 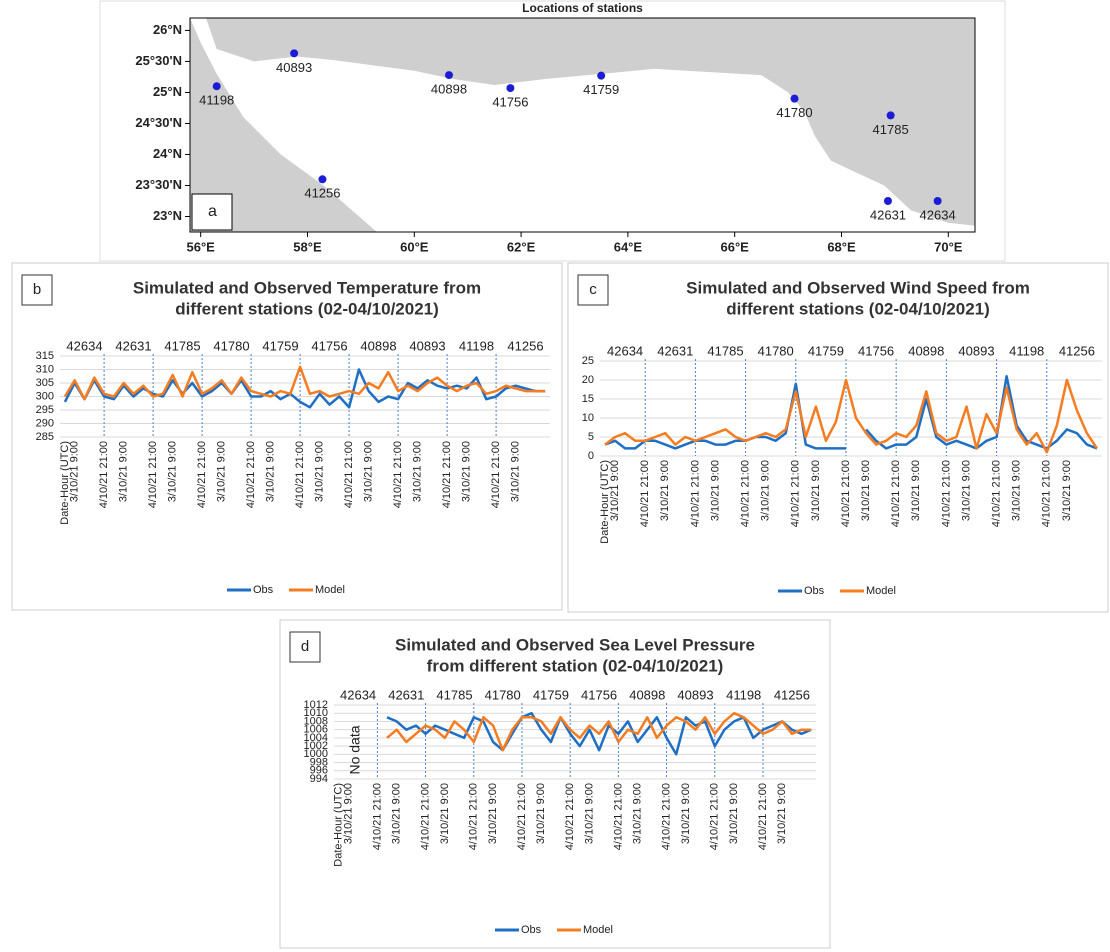 What do you see at coordinates (316, 721) in the screenshot?
I see `y-tick-label: 1008` at bounding box center [316, 721].